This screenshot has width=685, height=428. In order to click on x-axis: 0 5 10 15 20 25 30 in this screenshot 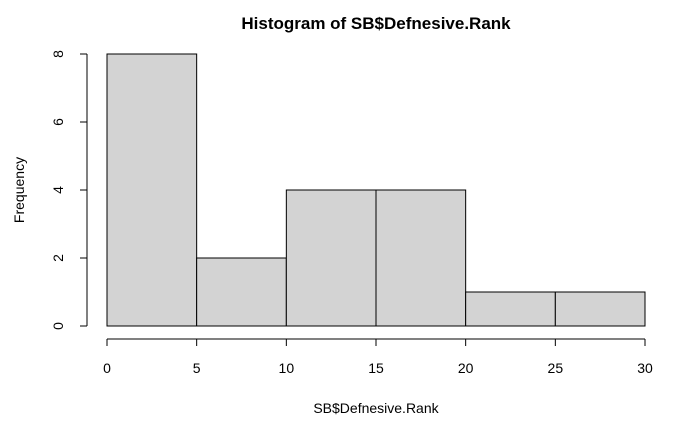, I will do `click(378, 357)`.